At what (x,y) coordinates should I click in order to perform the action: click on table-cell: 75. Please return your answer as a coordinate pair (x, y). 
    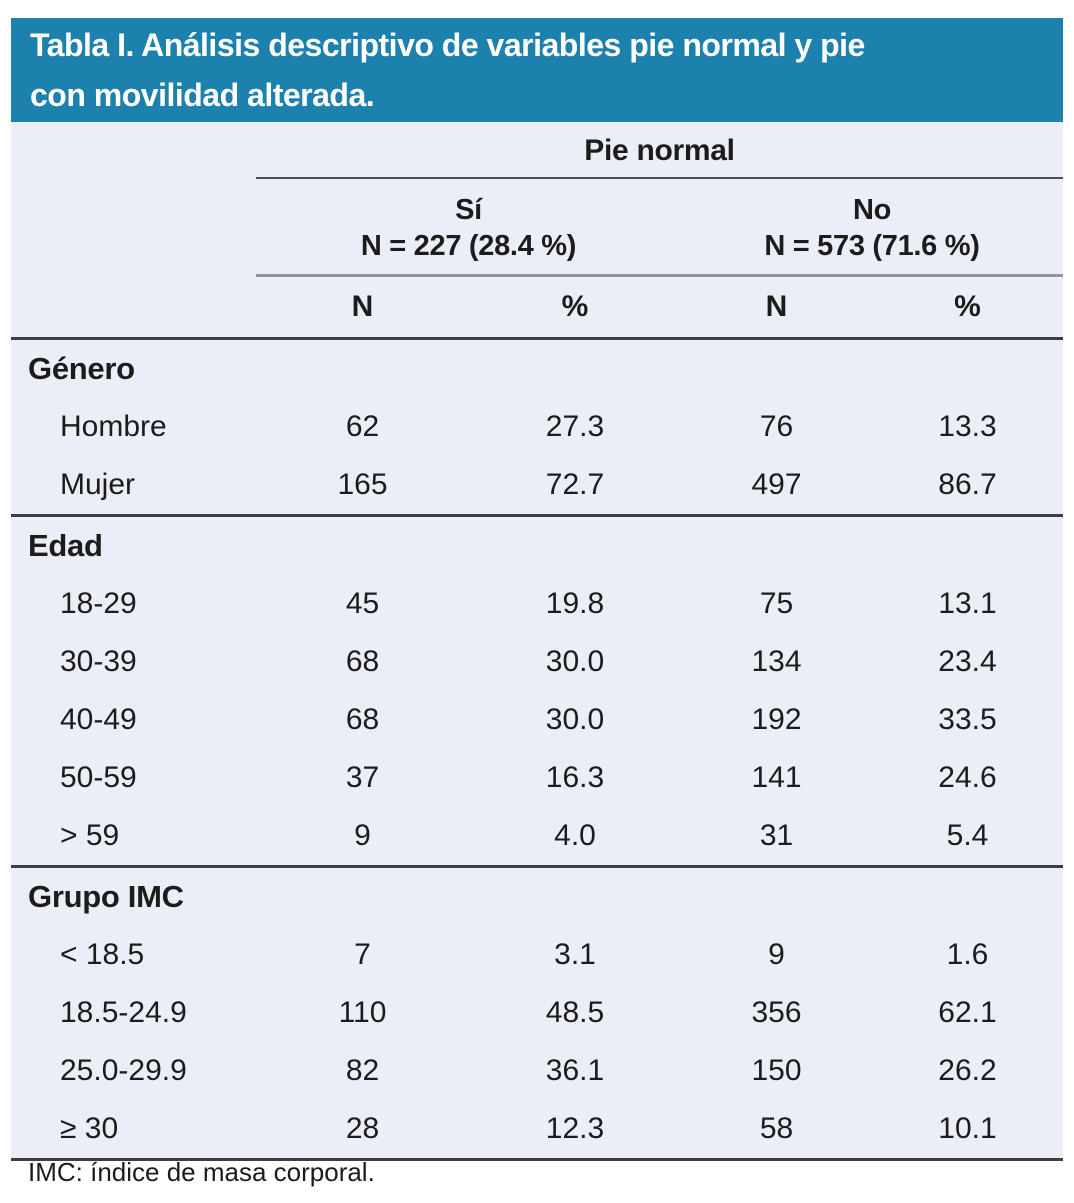
    Looking at the image, I should click on (776, 603).